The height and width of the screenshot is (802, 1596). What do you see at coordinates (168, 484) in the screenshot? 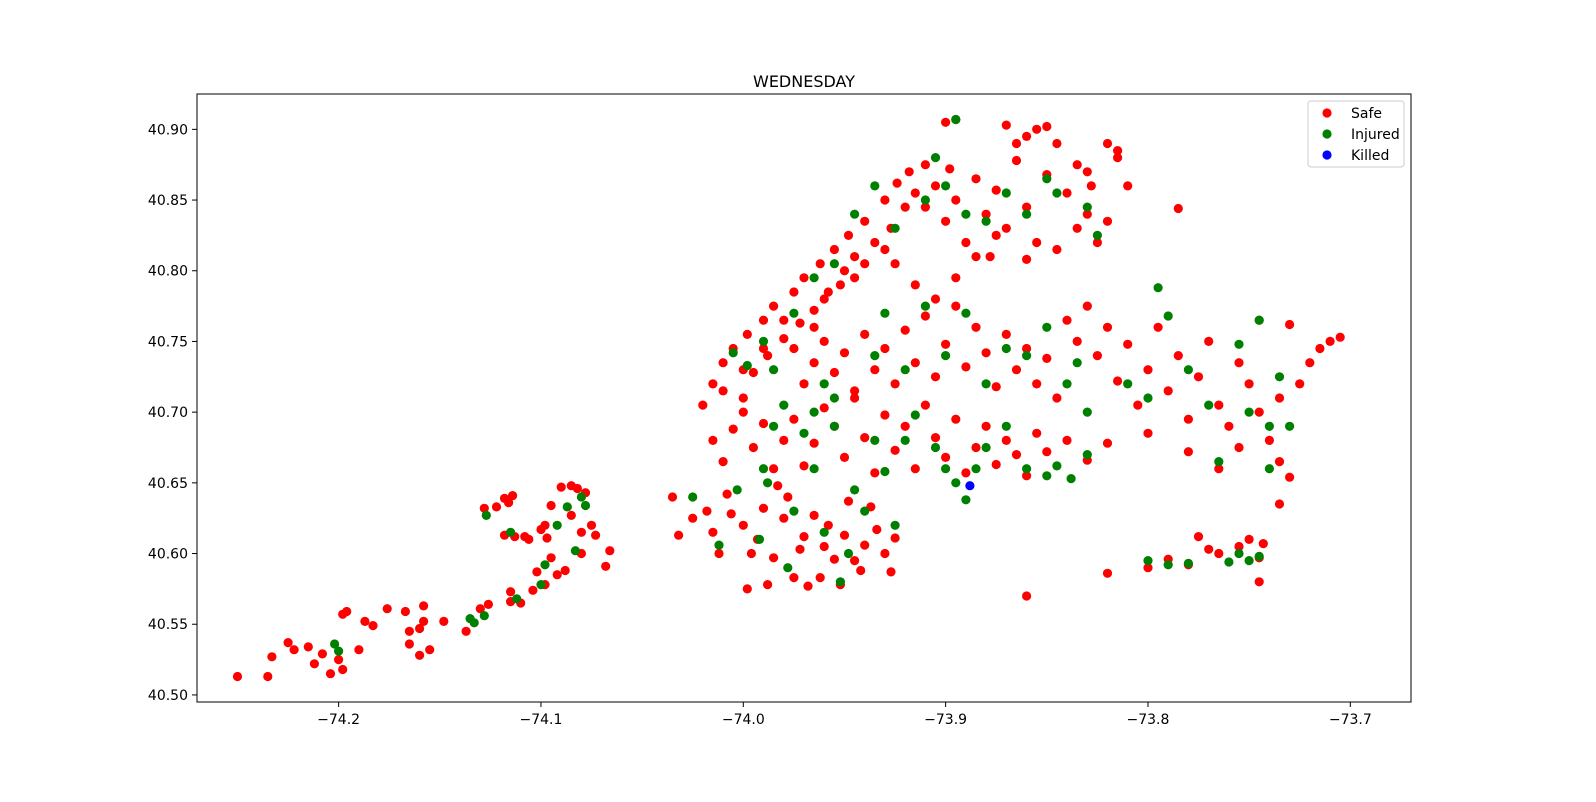
I see `y-tick-label: 40.65` at bounding box center [168, 484].